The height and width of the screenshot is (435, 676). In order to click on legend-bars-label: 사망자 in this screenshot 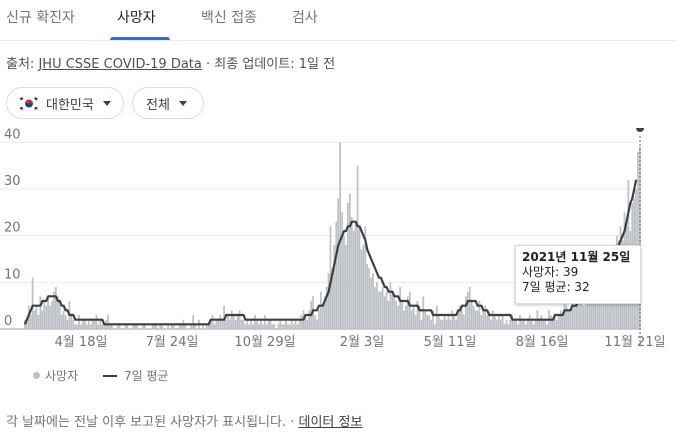, I will do `click(62, 376)`.